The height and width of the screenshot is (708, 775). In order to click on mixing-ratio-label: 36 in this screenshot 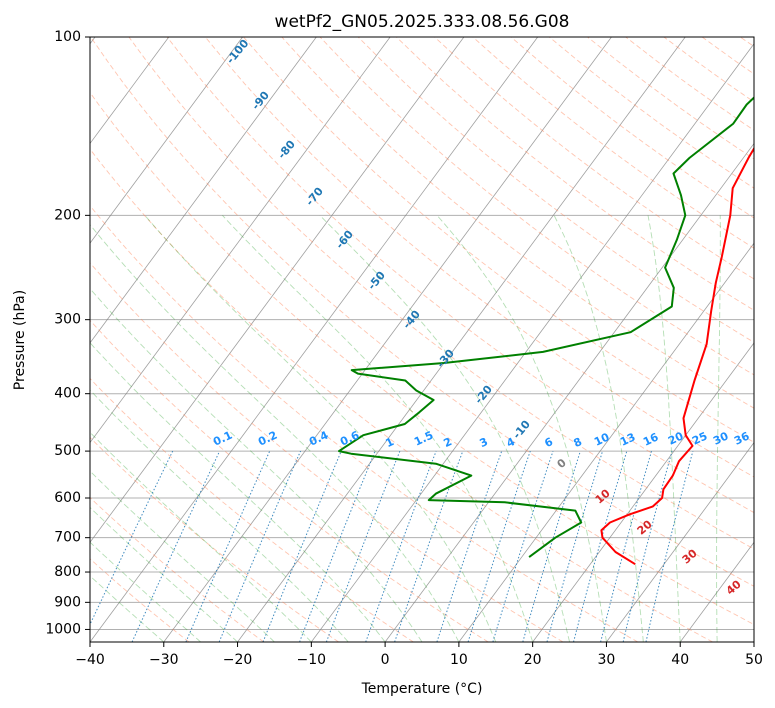, I will do `click(742, 438)`.